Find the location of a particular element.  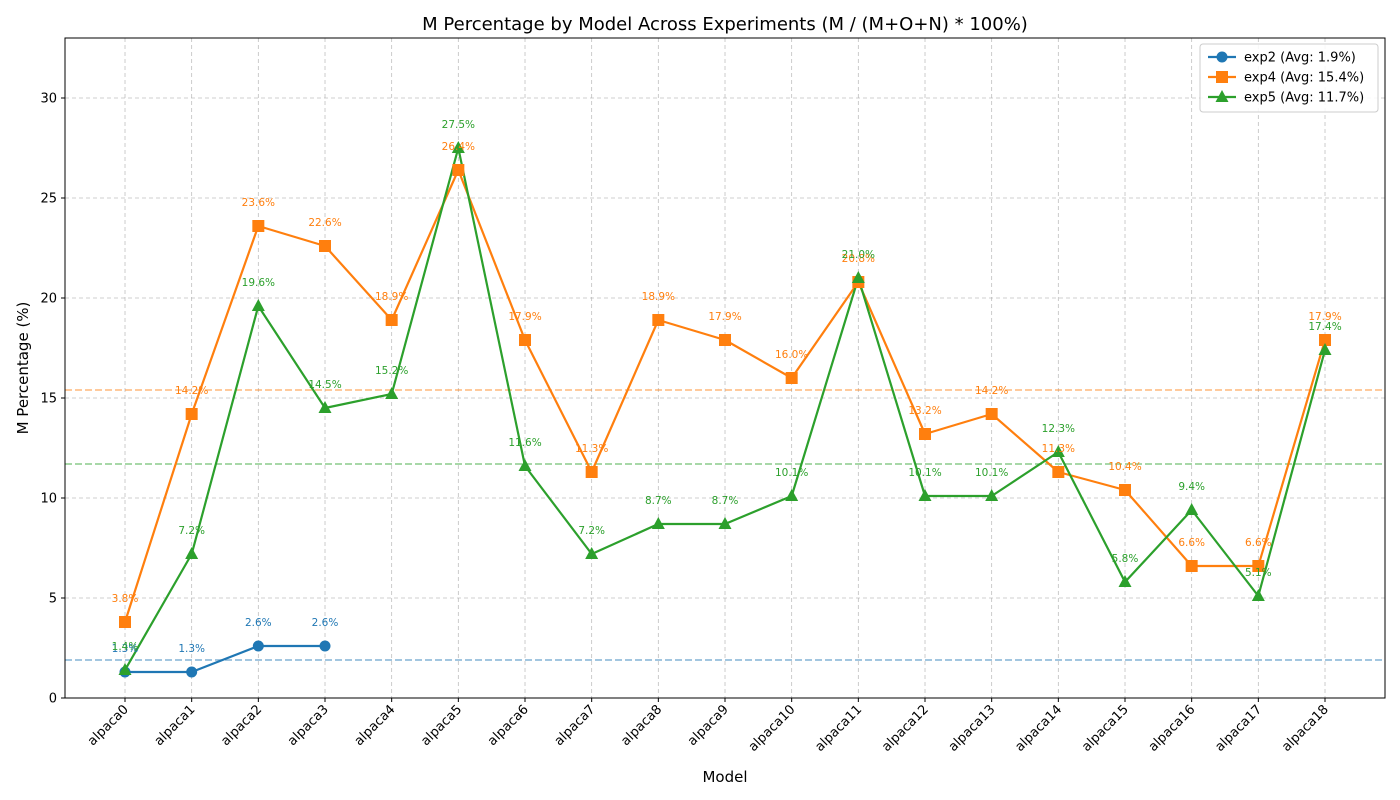

data-label: 27.5% is located at coordinates (458, 125).